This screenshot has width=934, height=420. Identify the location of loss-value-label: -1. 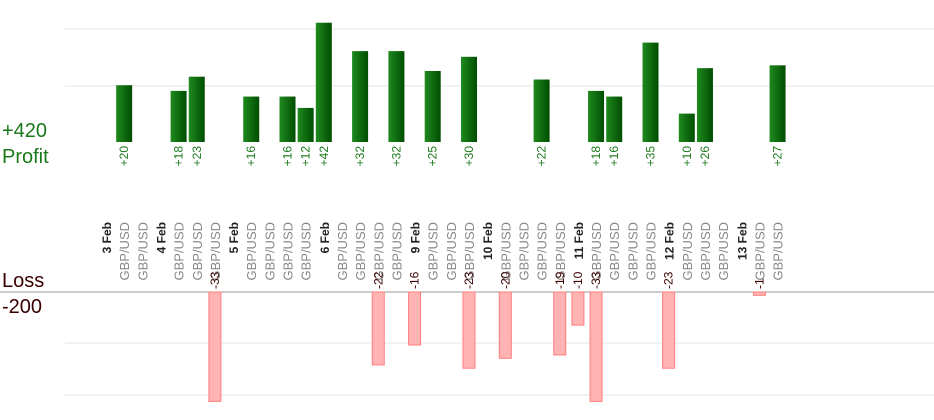
(759, 283).